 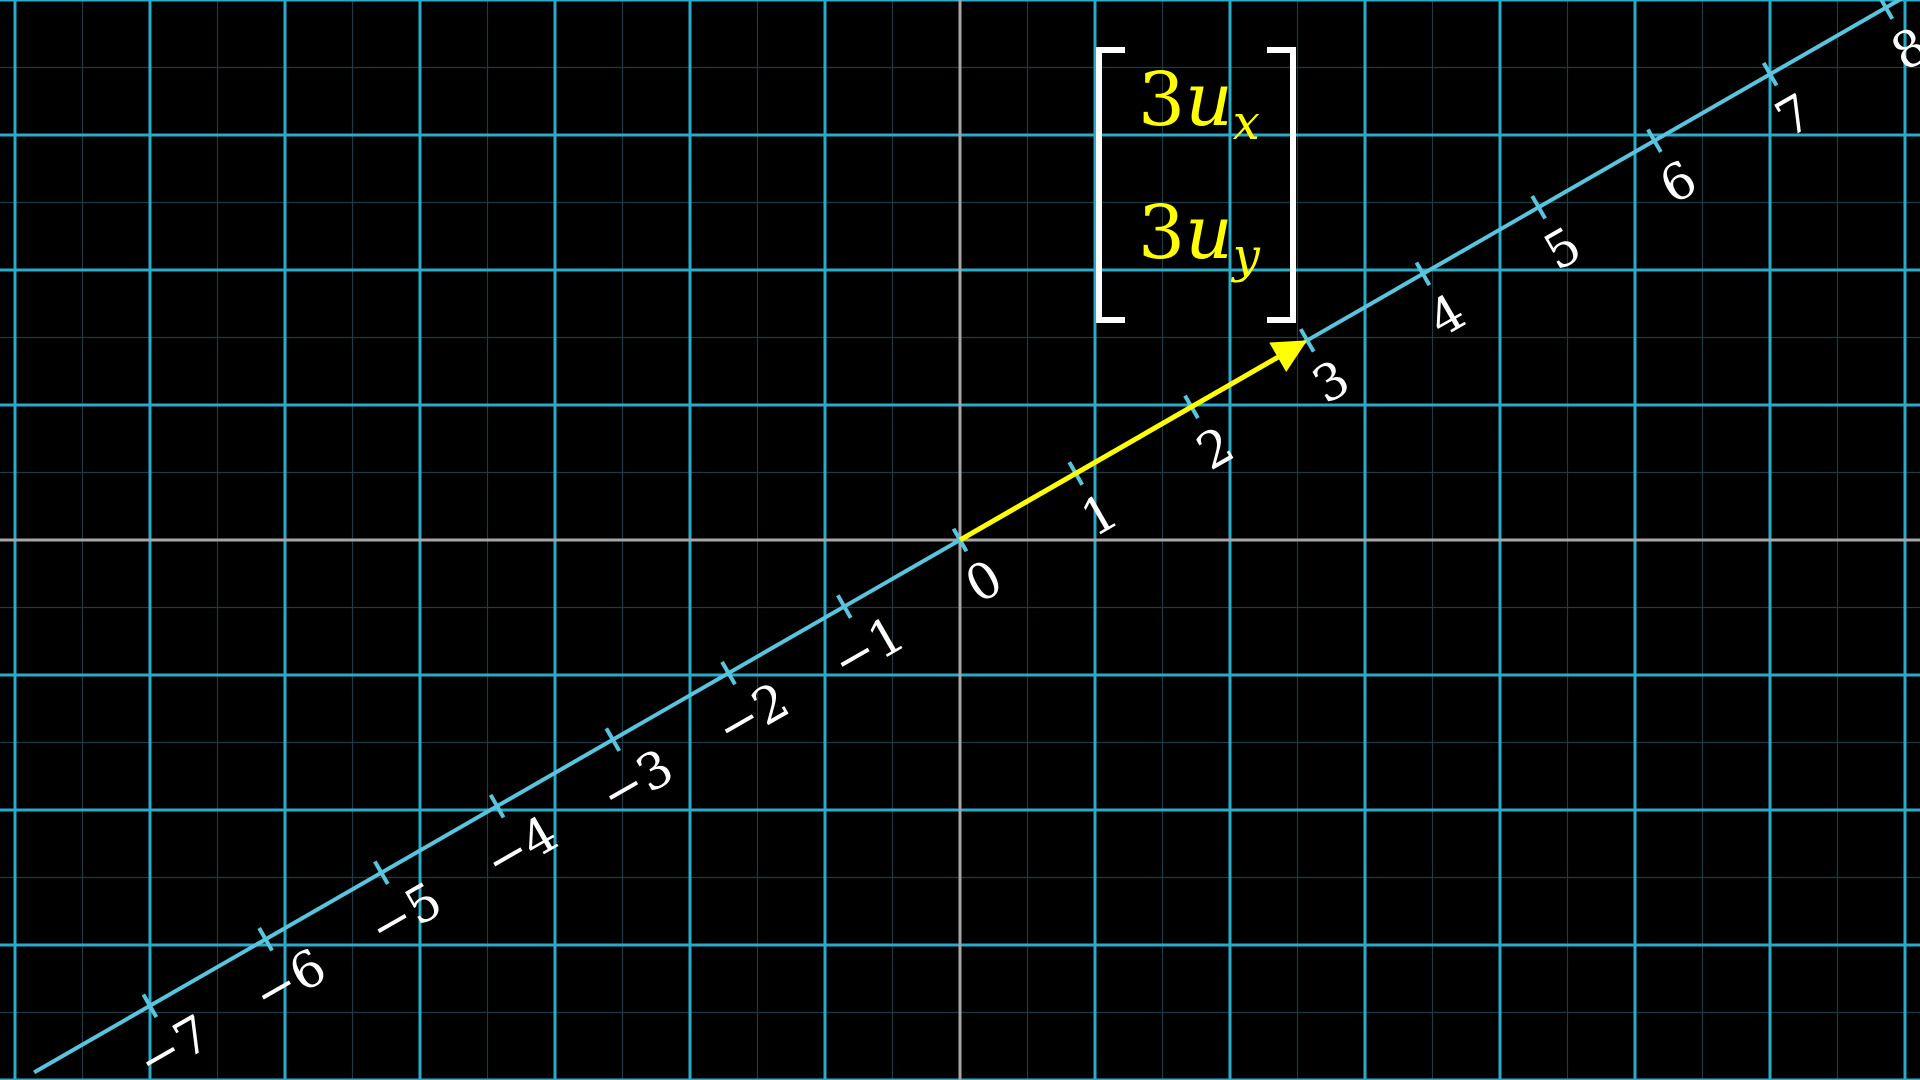 What do you see at coordinates (1118, 449) in the screenshot?
I see `vector-shaft` at bounding box center [1118, 449].